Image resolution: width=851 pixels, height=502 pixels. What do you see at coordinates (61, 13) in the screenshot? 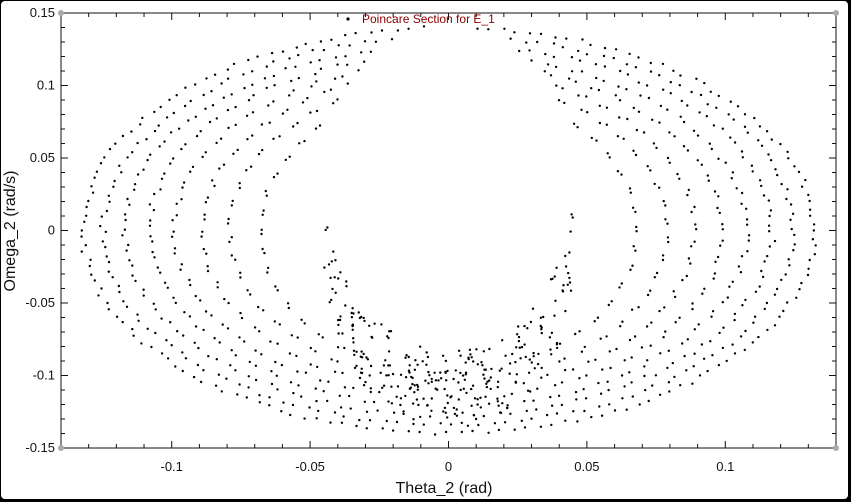
I see `corner-handle-top-left` at bounding box center [61, 13].